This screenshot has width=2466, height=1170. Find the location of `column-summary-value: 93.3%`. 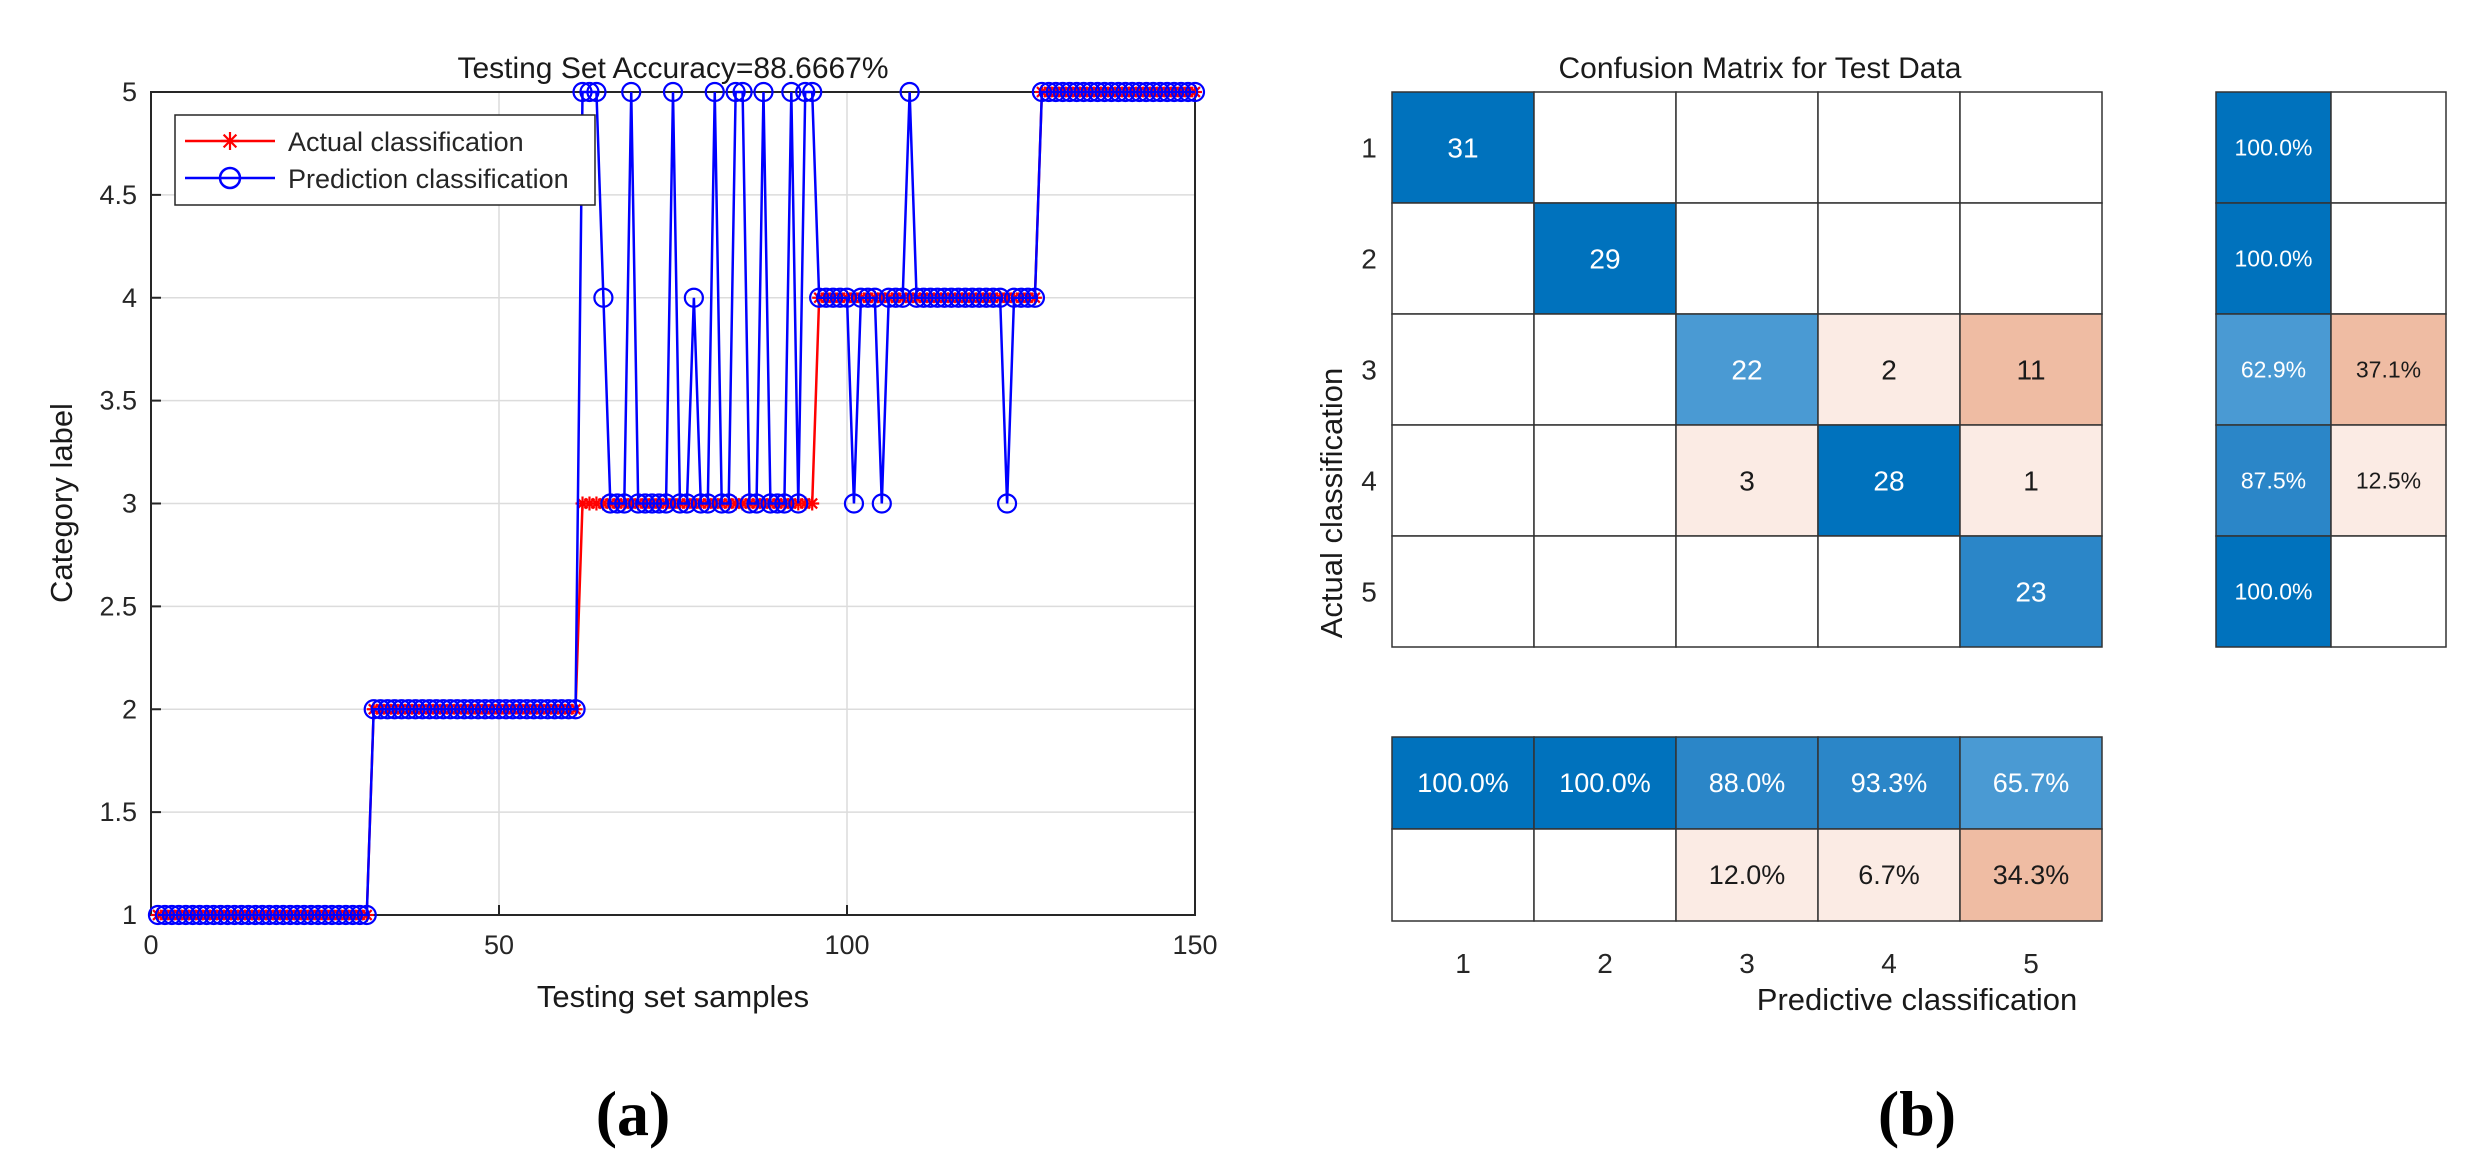

column-summary-value: 93.3% is located at coordinates (1889, 783).